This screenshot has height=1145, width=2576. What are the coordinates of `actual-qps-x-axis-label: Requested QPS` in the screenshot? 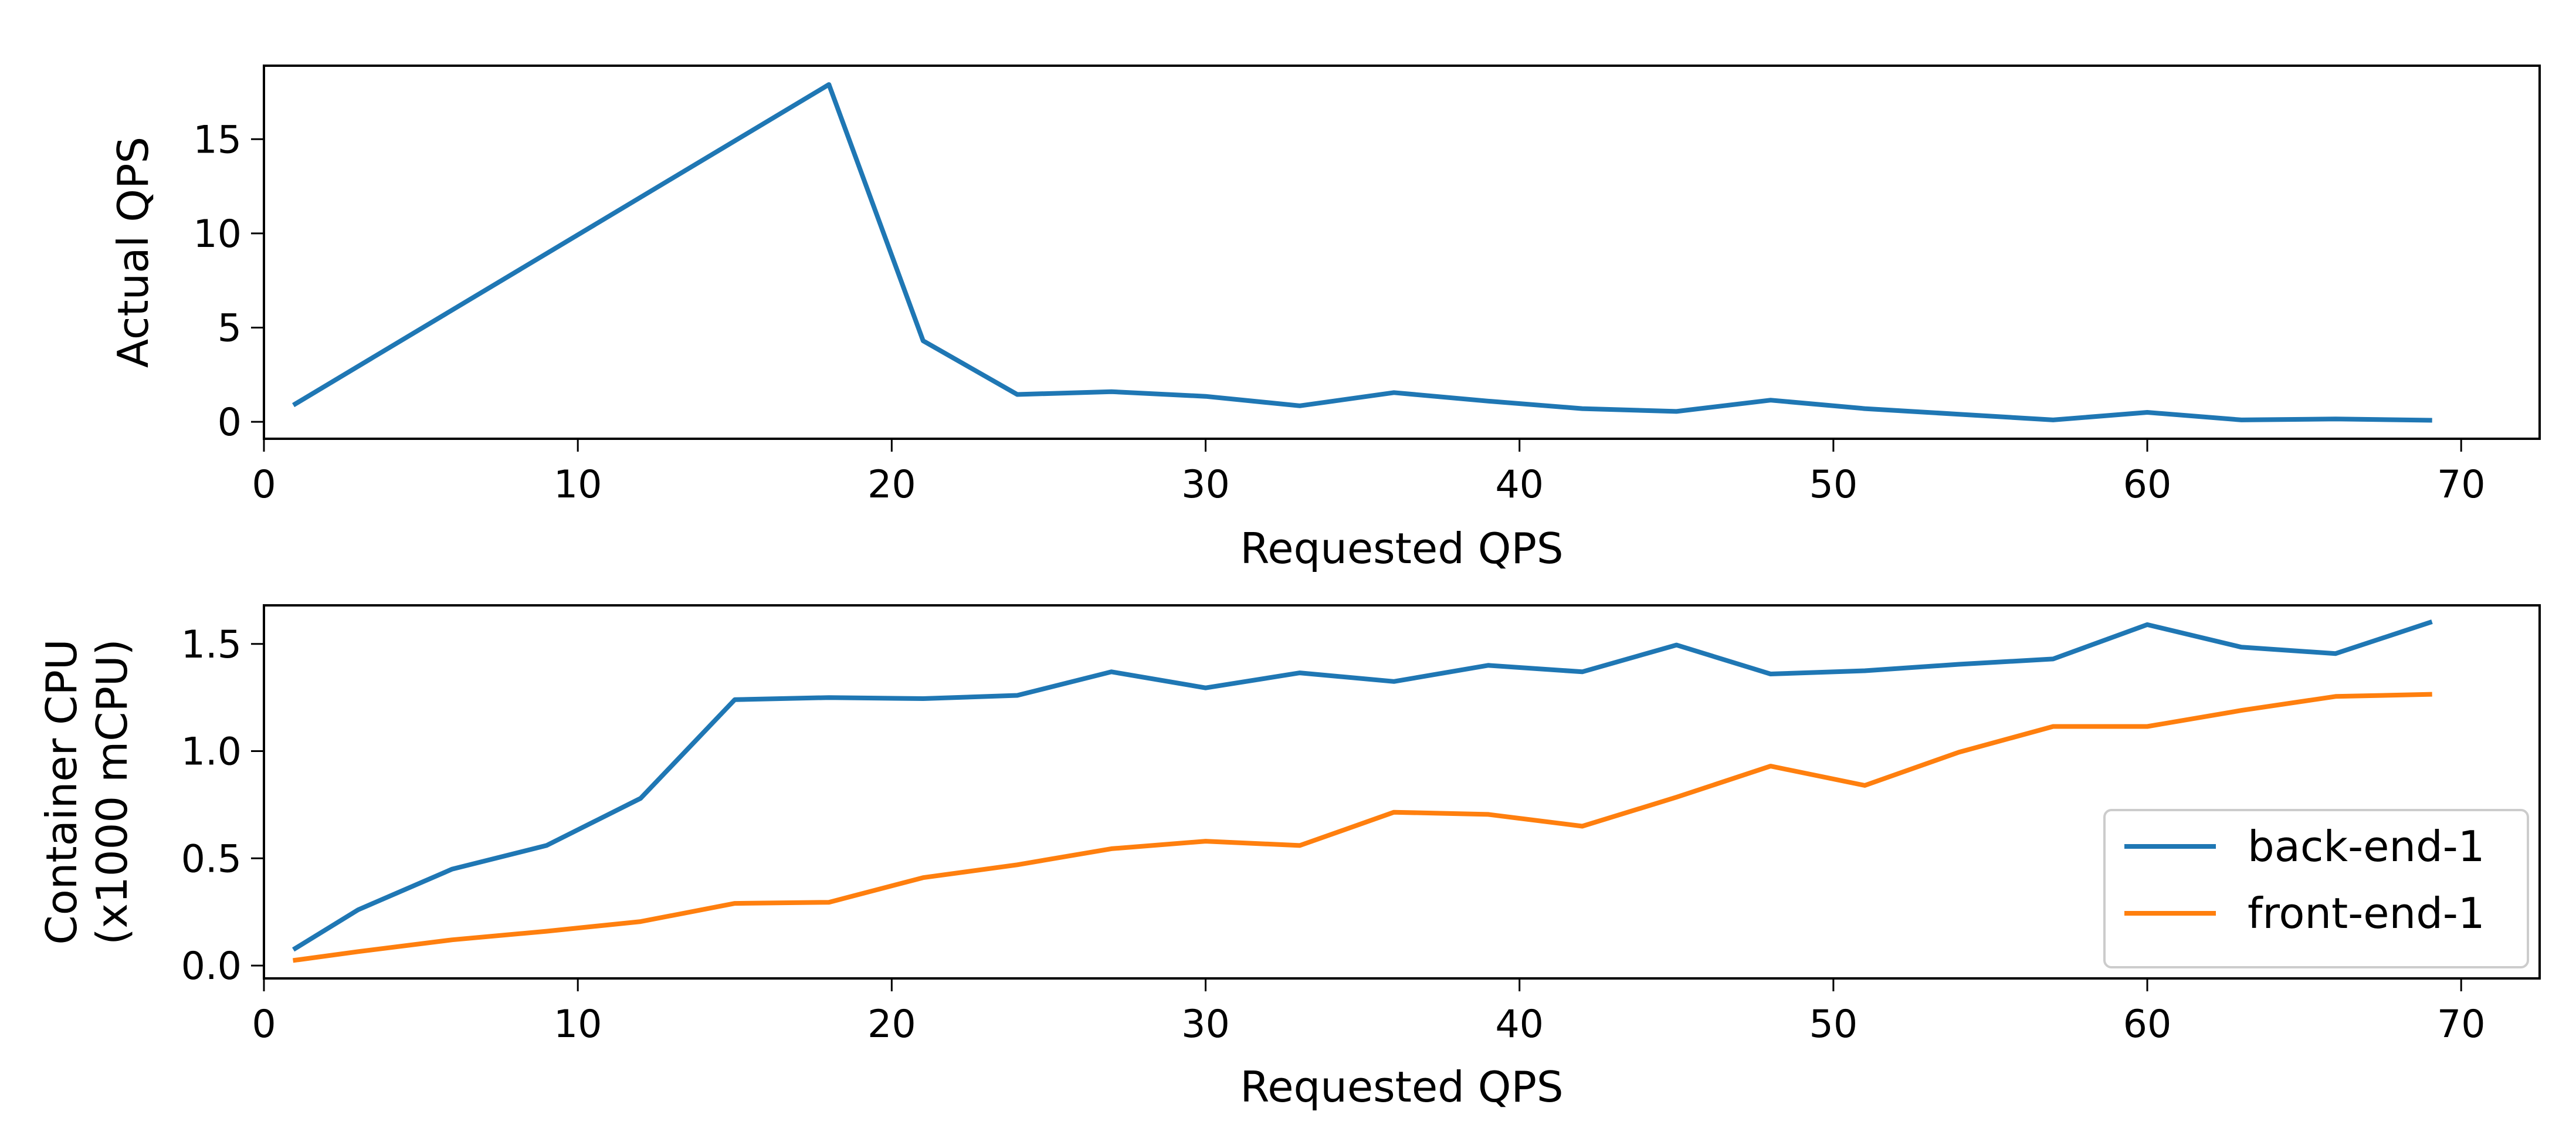 It's located at (1402, 548).